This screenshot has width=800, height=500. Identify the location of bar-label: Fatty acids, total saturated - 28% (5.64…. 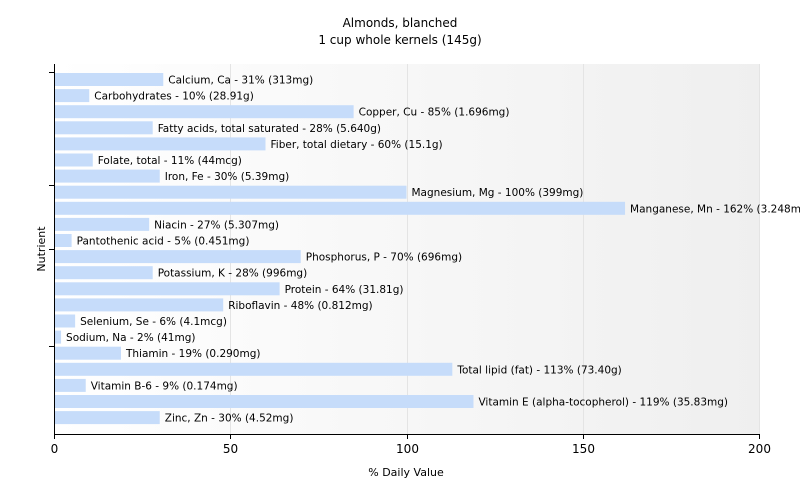
(269, 129).